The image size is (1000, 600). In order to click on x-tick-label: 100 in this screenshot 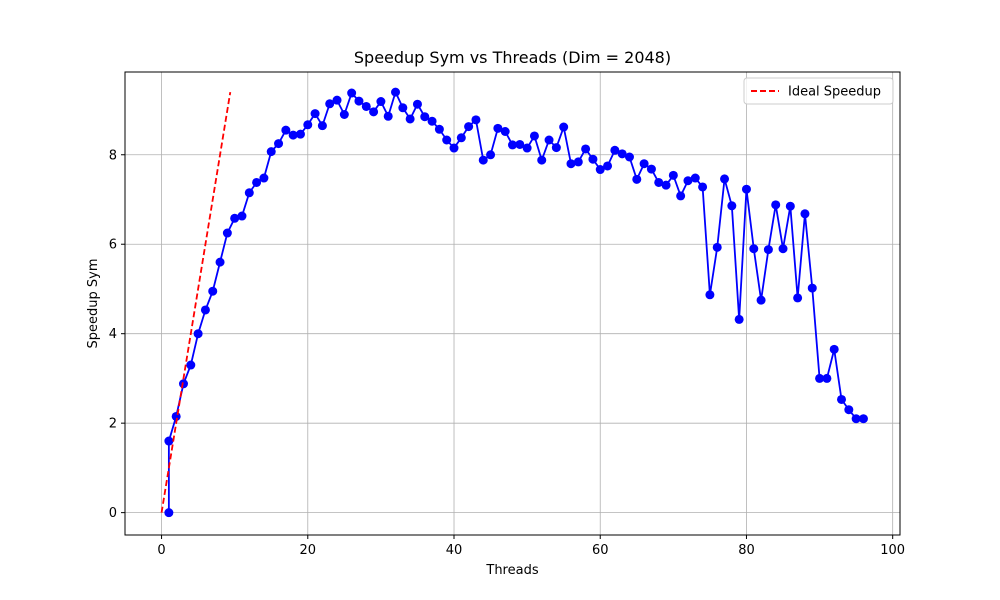, I will do `click(892, 550)`.